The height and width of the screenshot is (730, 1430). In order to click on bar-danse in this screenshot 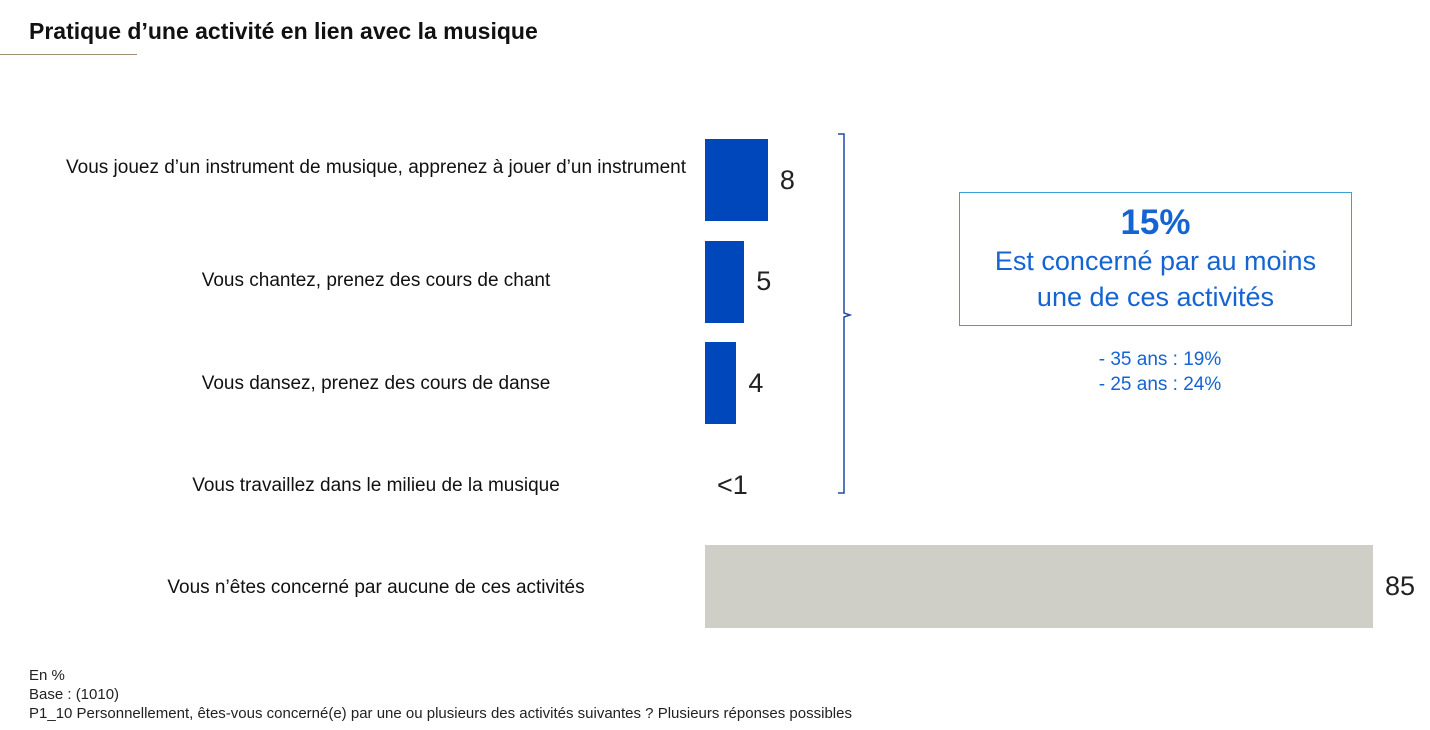, I will do `click(721, 383)`.